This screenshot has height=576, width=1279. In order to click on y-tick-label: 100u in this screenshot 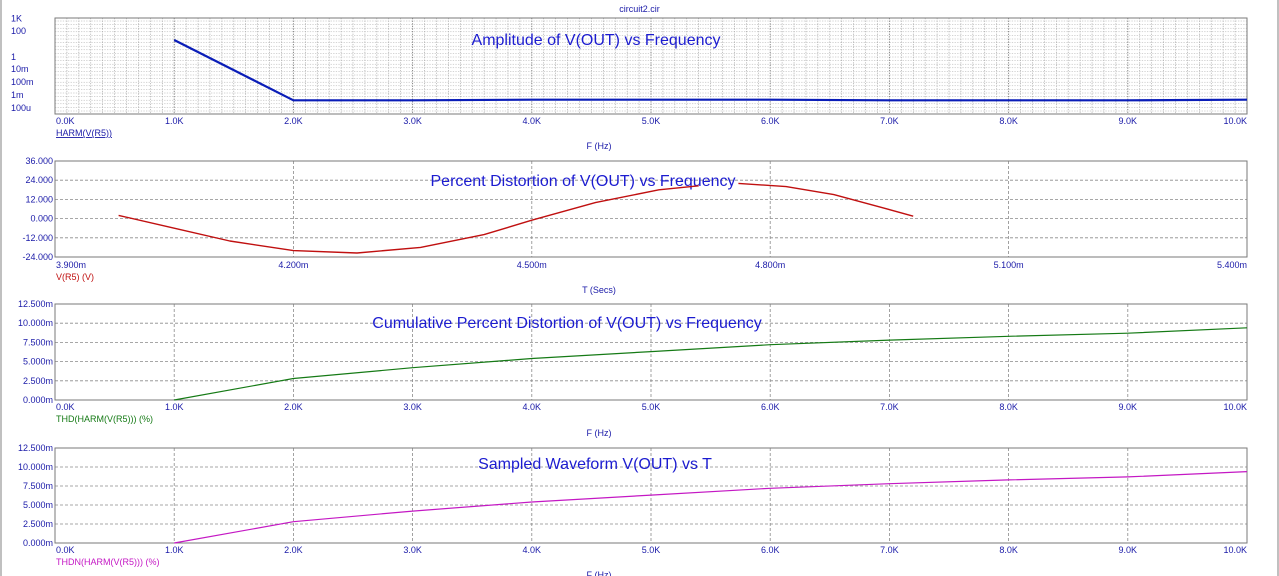, I will do `click(21, 108)`.